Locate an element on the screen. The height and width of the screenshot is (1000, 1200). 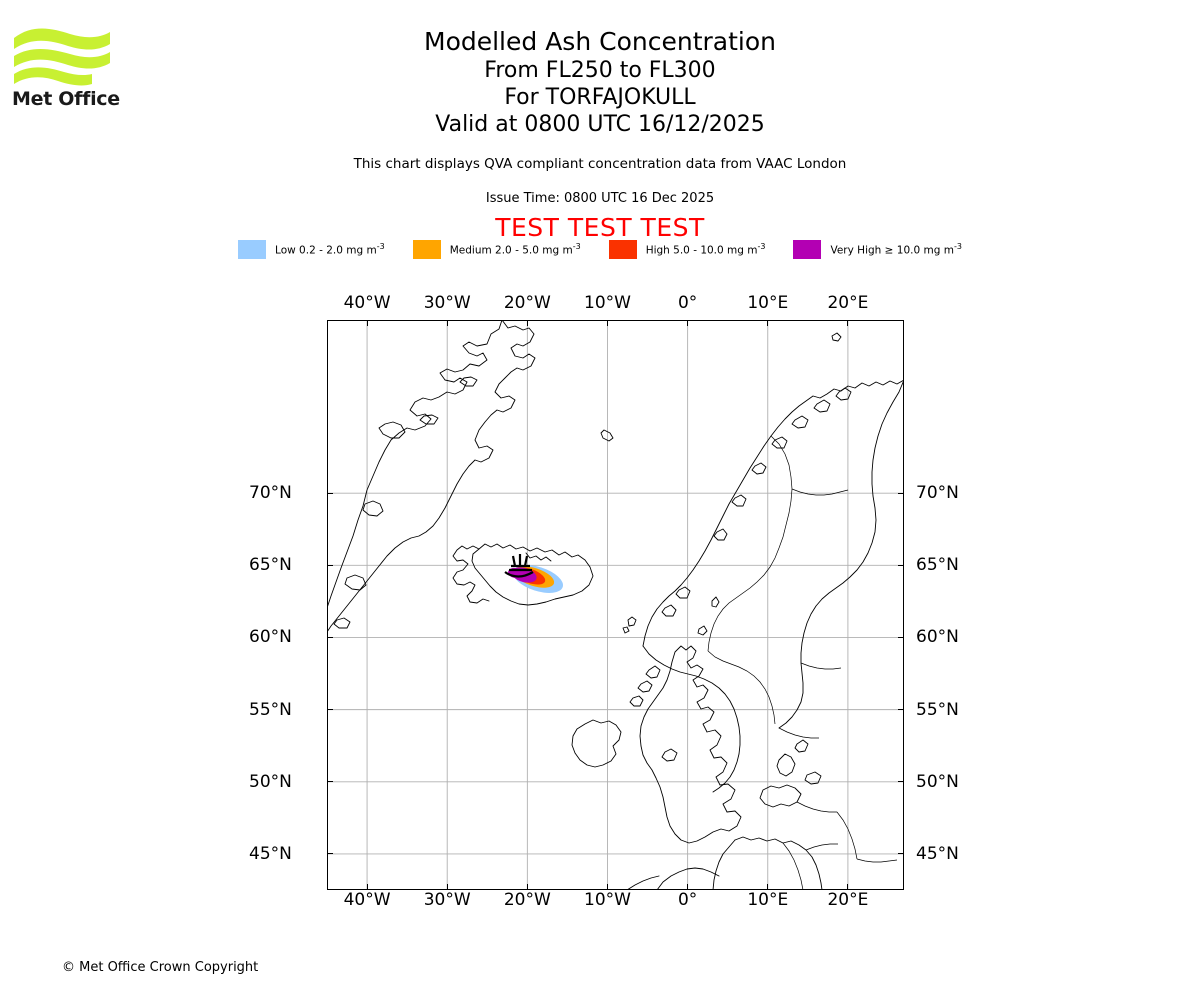
longitude-tick-bot-0: 40°W is located at coordinates (367, 900).